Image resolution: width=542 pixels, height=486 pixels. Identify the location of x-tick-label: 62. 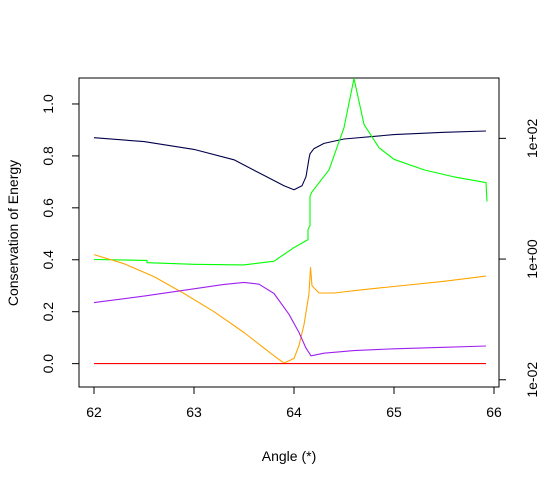
(94, 412).